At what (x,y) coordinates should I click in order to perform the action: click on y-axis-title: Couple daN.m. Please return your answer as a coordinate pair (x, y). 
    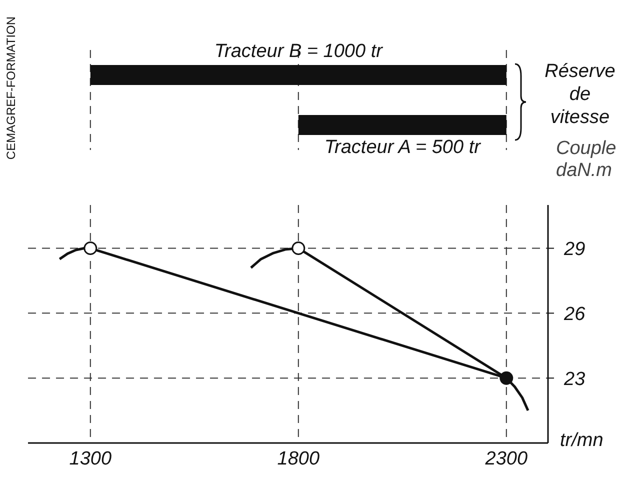
    Looking at the image, I should click on (587, 160).